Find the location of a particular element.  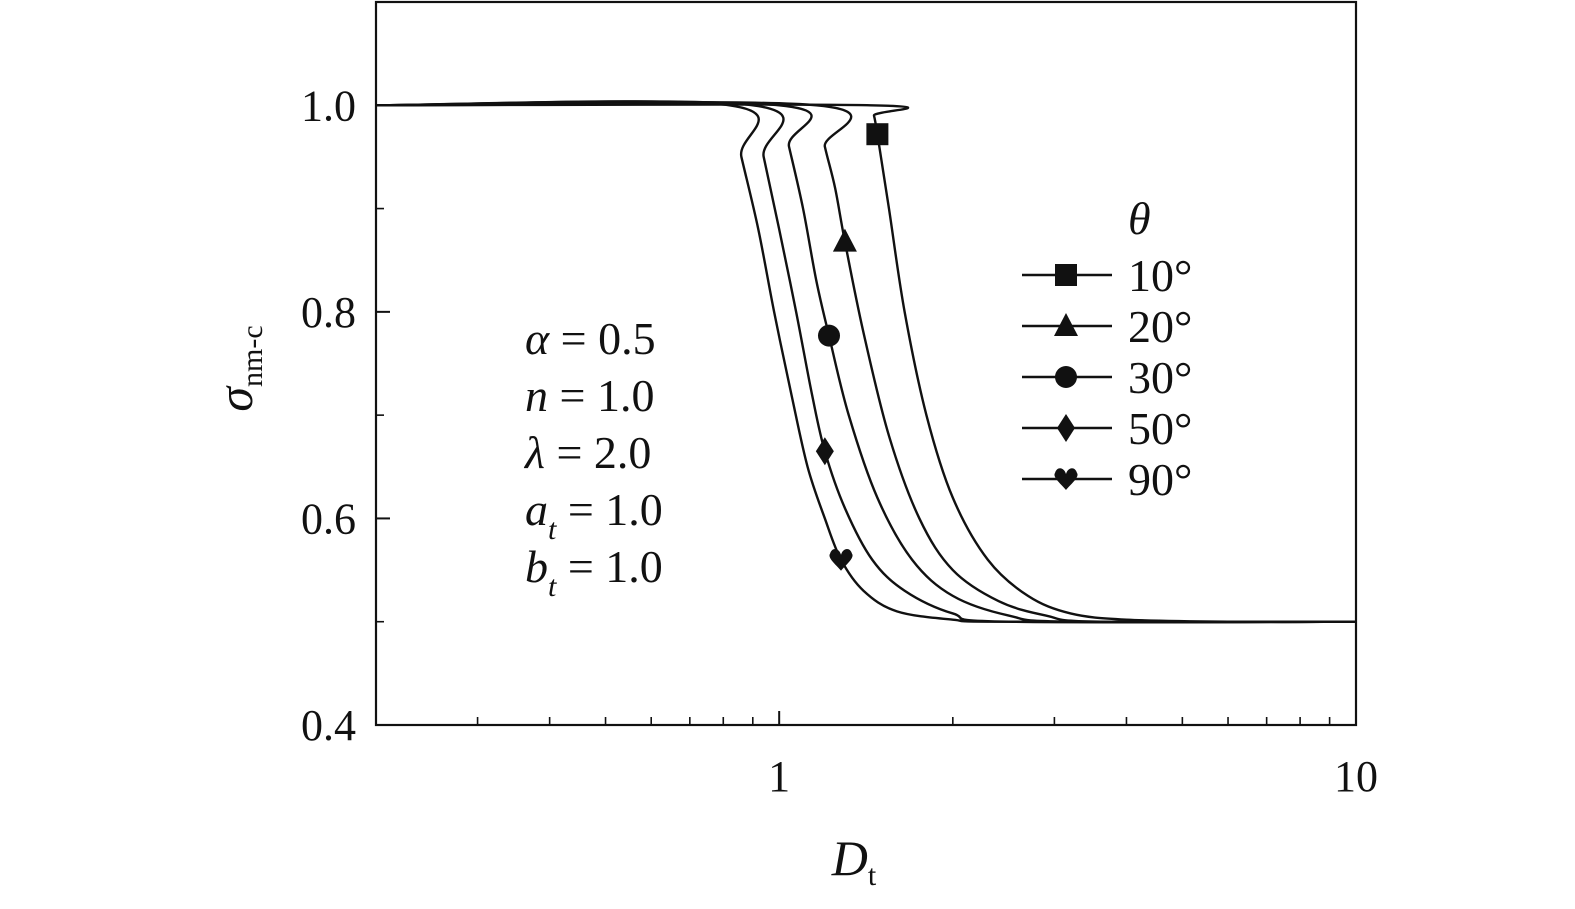

y-tick-label: 0.4 is located at coordinates (328, 725).